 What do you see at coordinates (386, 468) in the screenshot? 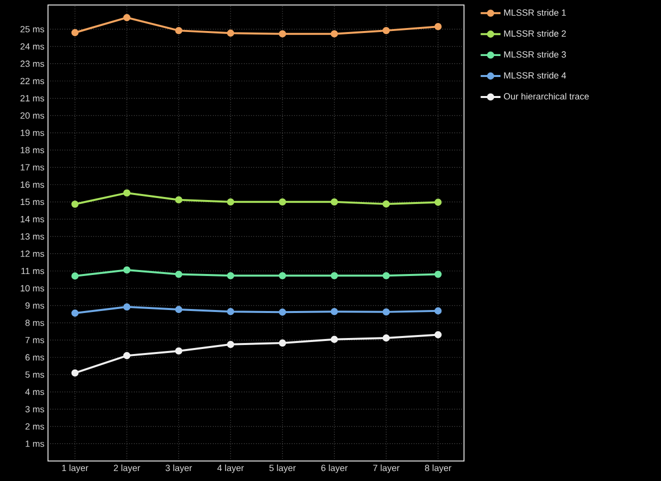
I see `x-tick-label: 7 layer` at bounding box center [386, 468].